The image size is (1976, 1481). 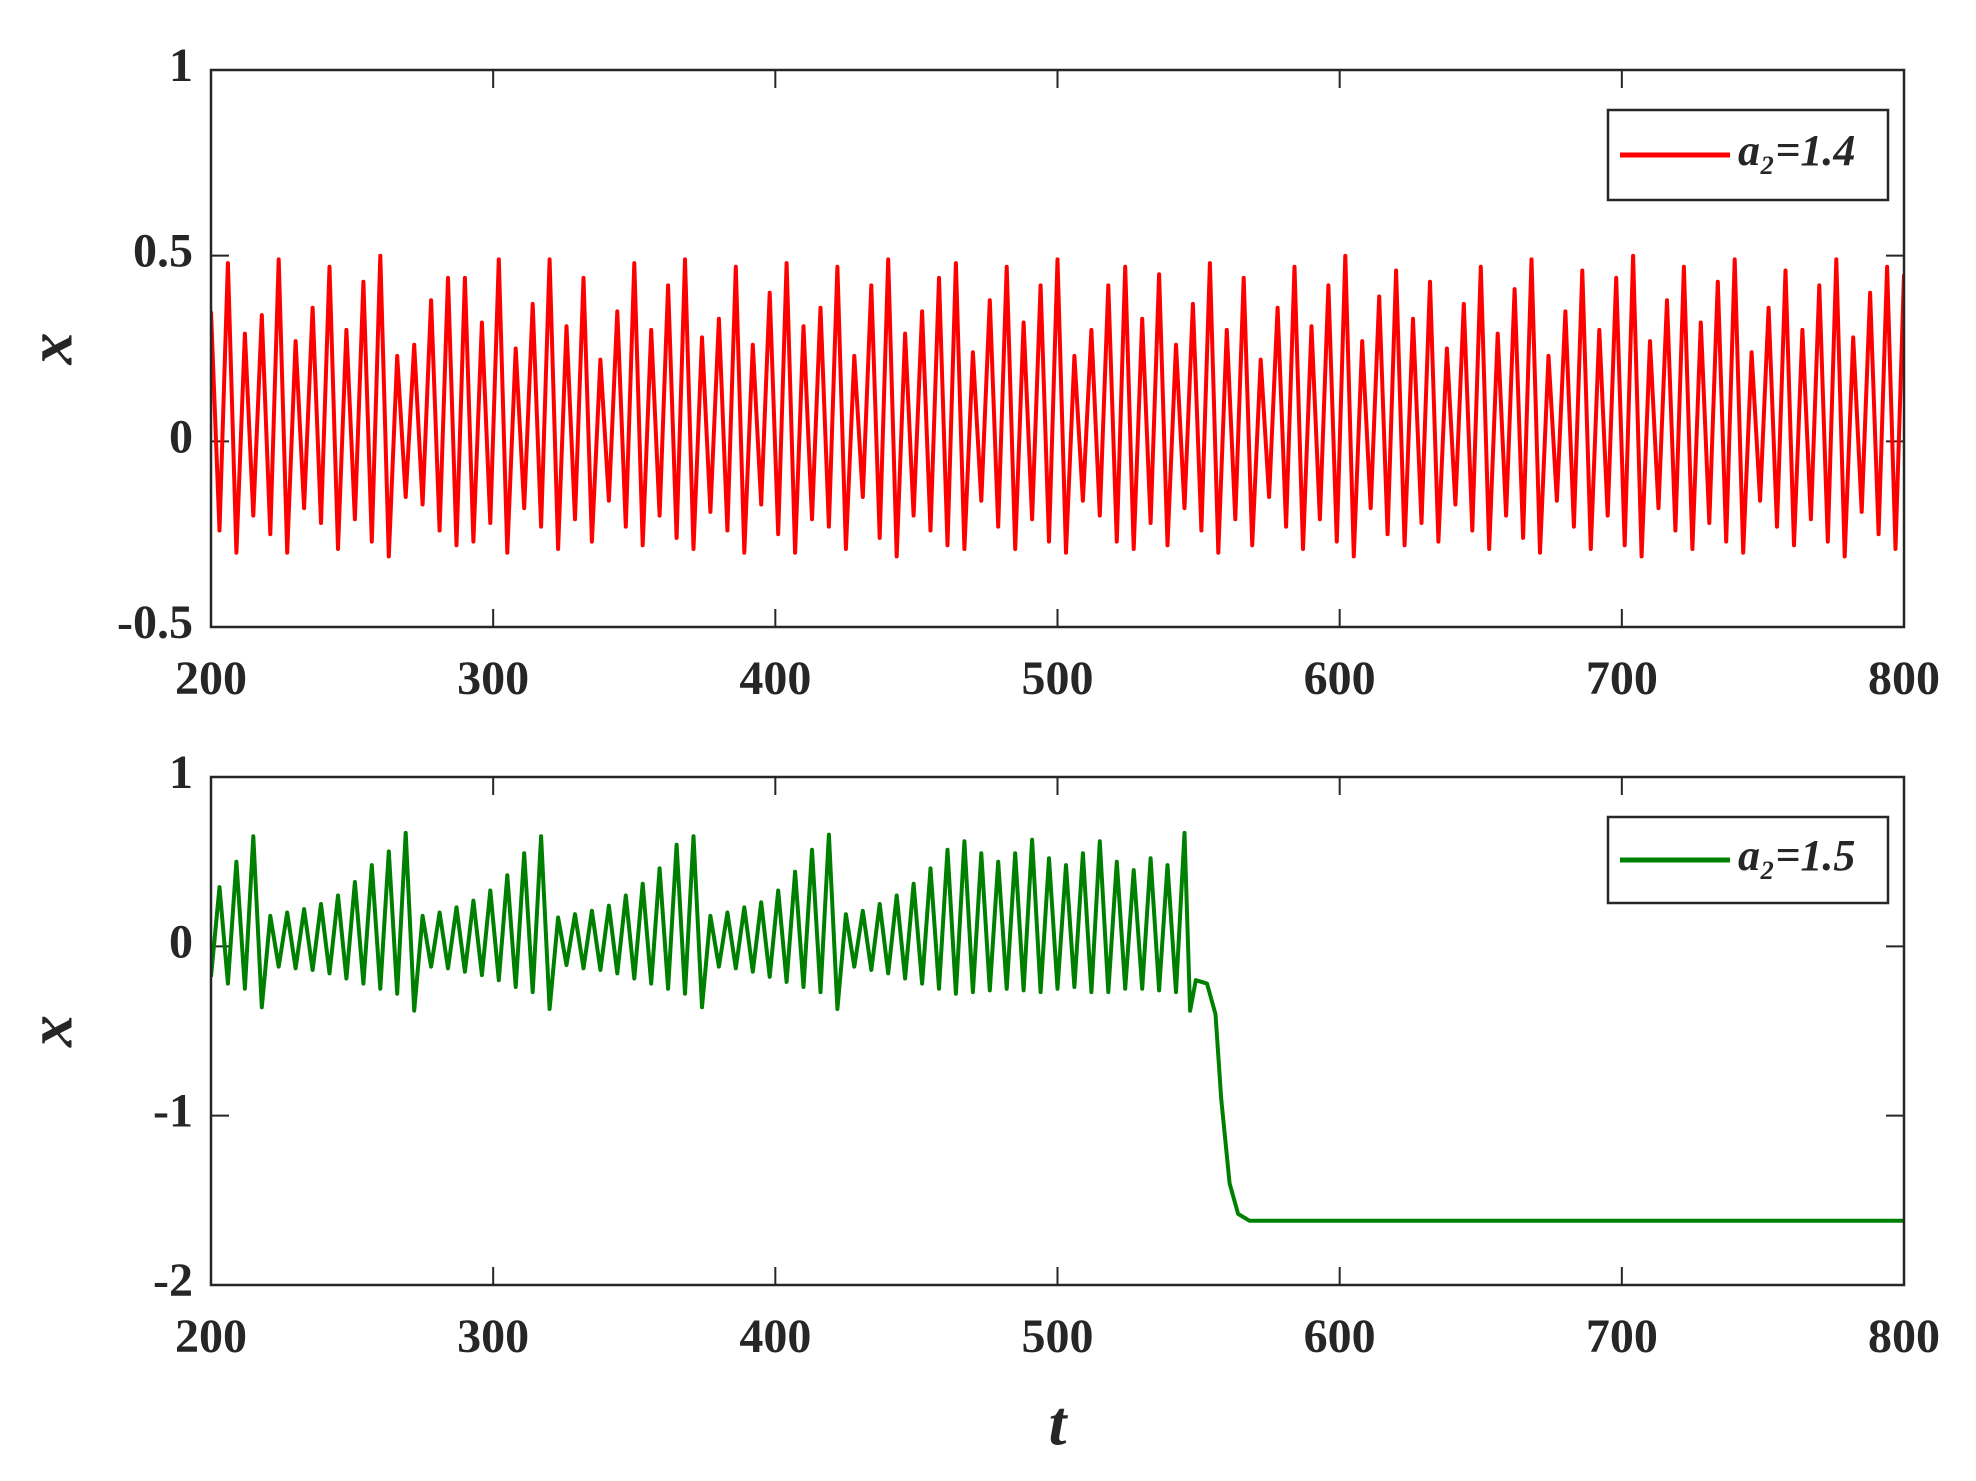 What do you see at coordinates (163, 251) in the screenshot?
I see `y-tick-label: 0.5` at bounding box center [163, 251].